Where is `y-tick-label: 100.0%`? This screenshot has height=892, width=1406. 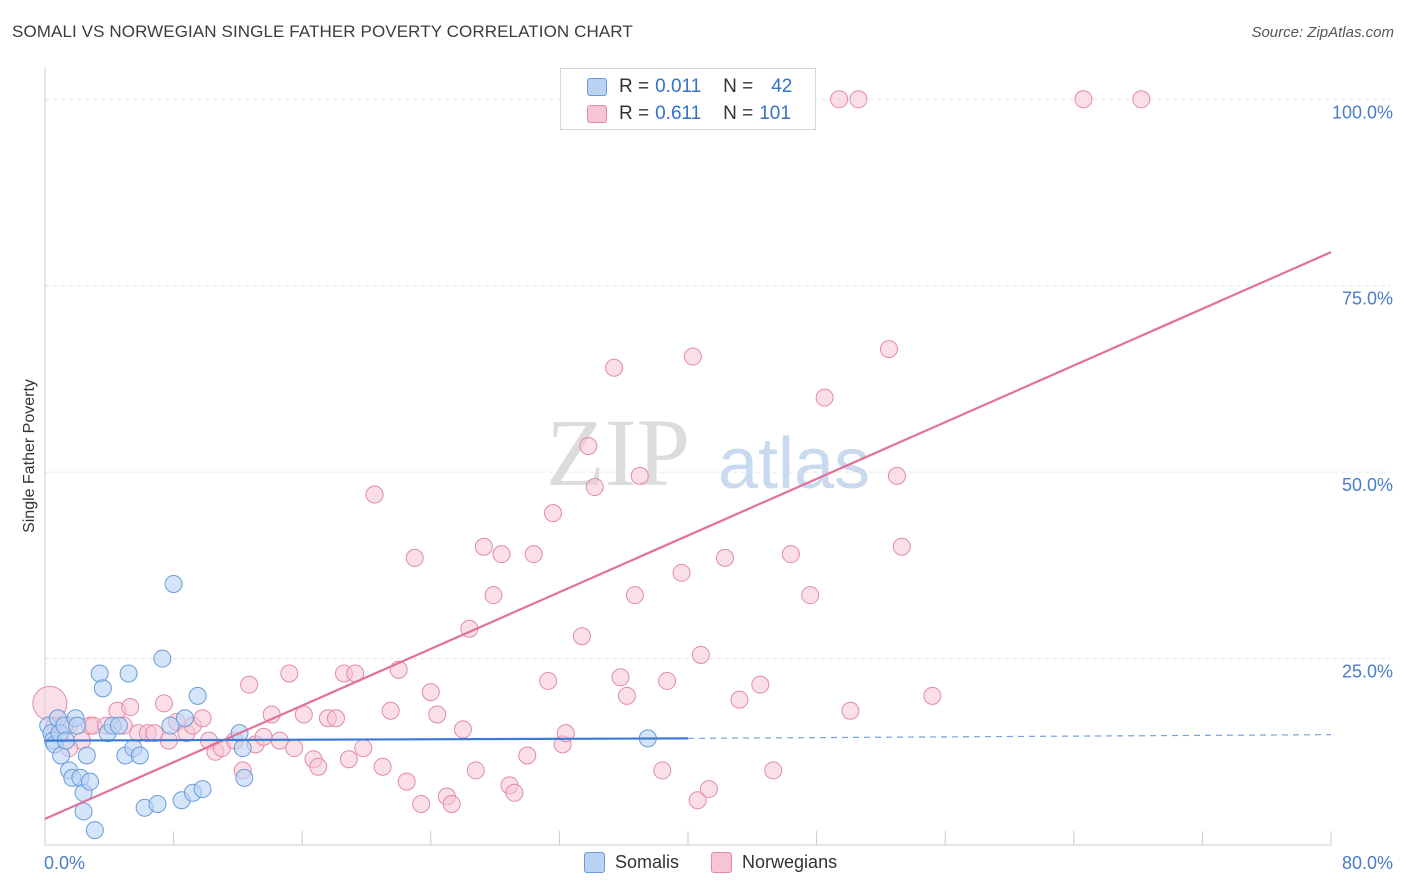
y-tick-label: 100.0% is located at coordinates (1362, 112).